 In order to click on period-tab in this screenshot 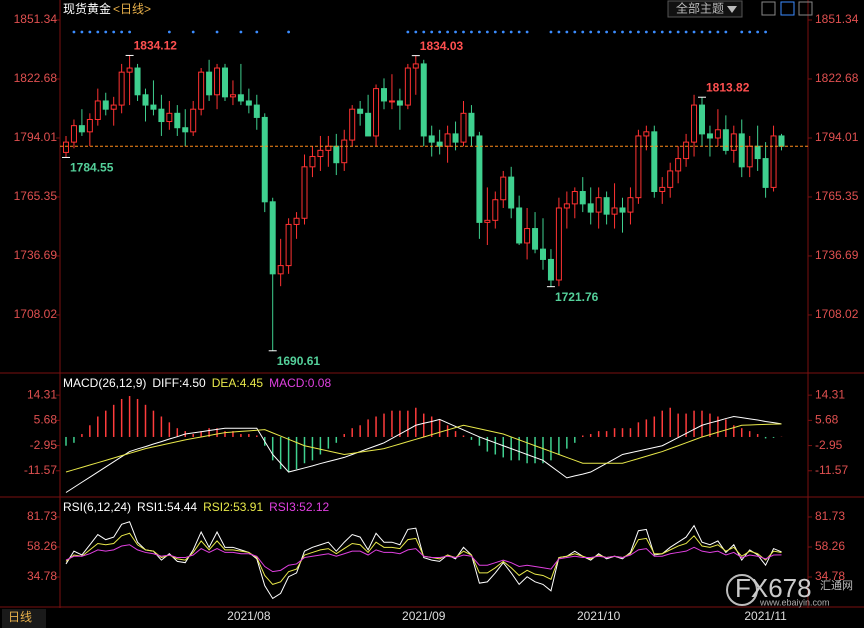, I will do `click(24, 618)`.